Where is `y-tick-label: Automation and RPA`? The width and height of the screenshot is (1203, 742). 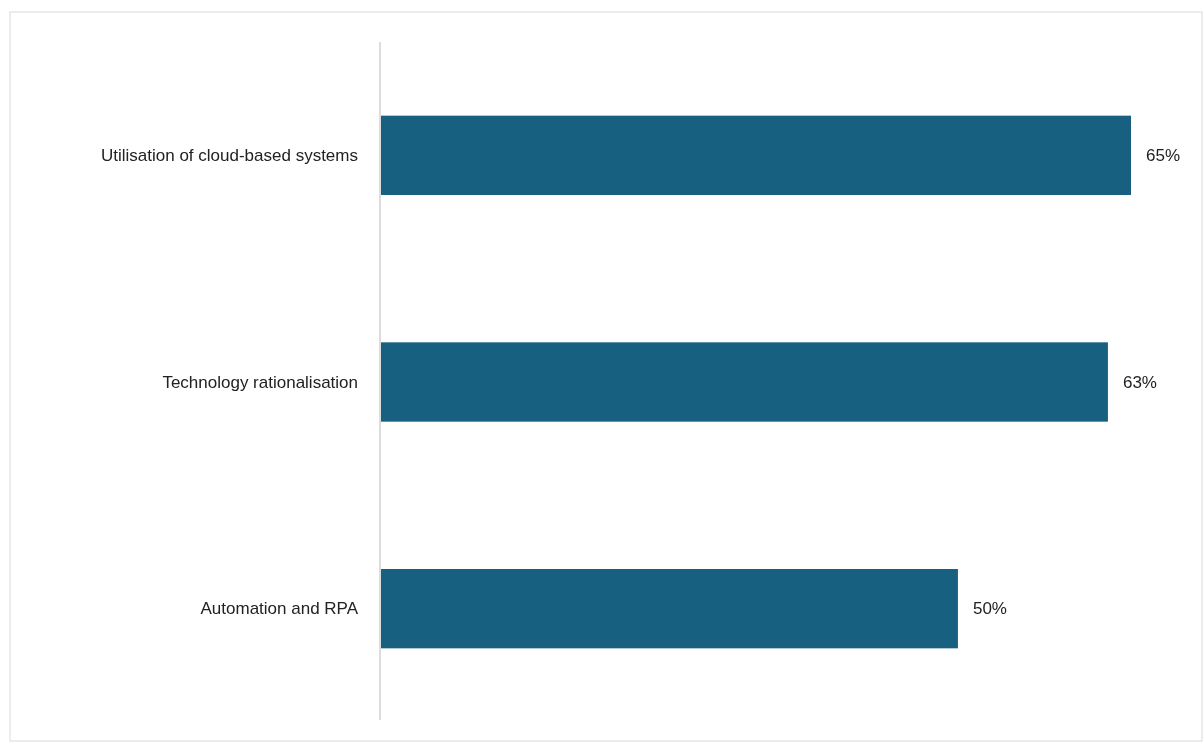
y-tick-label: Automation and RPA is located at coordinates (279, 609).